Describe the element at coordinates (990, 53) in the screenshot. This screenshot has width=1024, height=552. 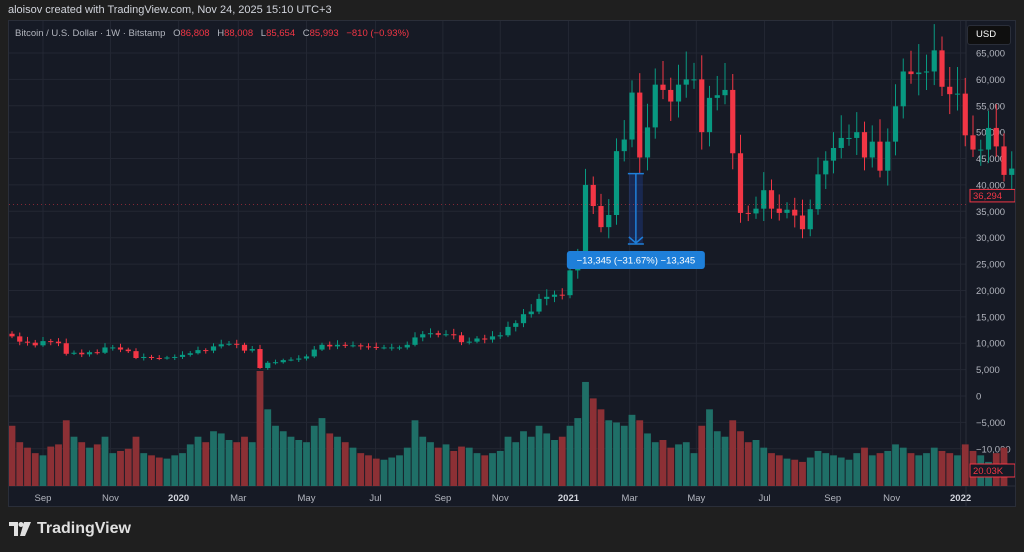
I see `price-tick-label: 65,000` at that location.